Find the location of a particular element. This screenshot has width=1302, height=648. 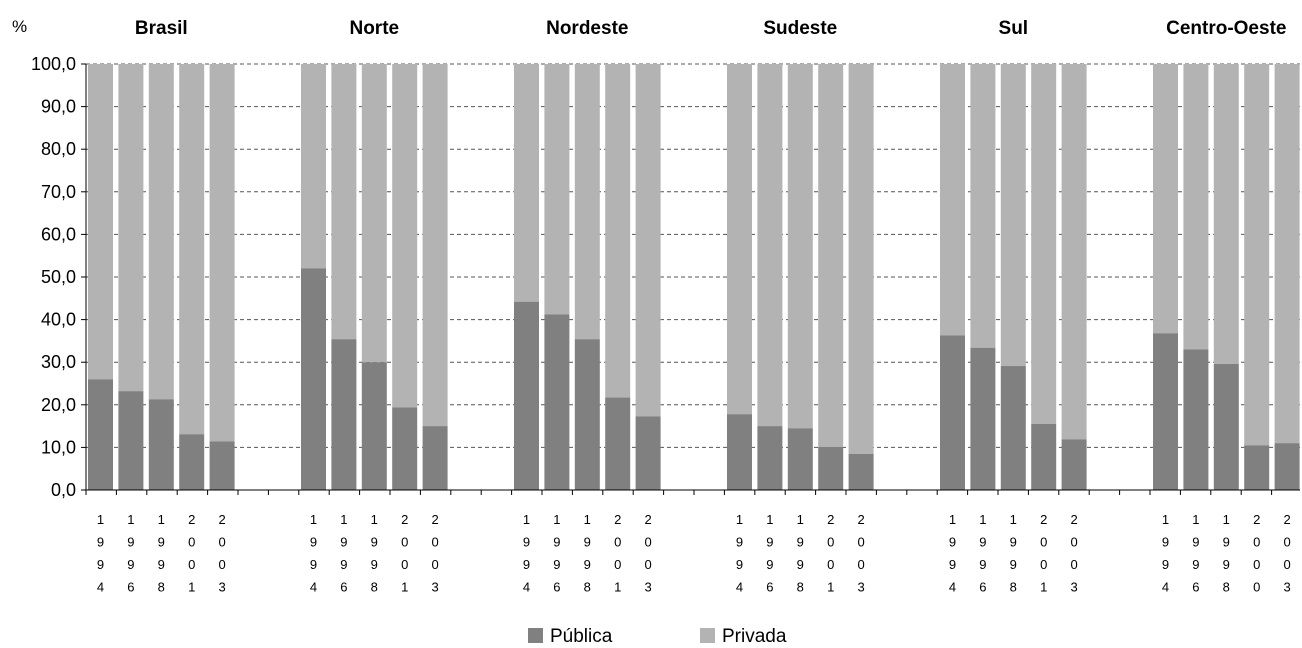

legend-swatch-publica is located at coordinates (535, 635).